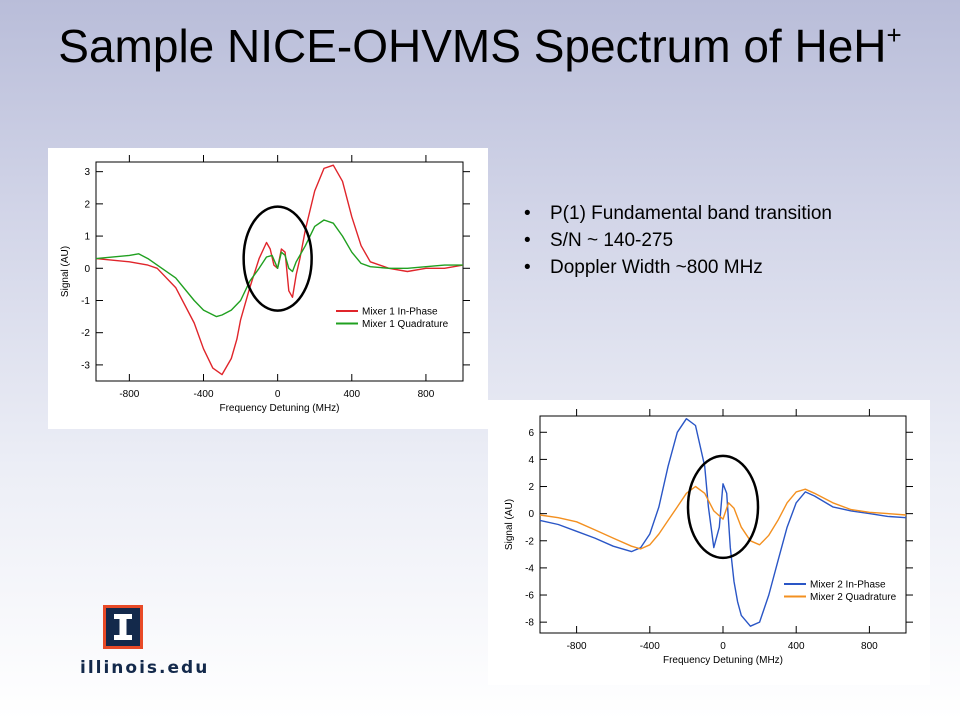 The height and width of the screenshot is (720, 960). Describe the element at coordinates (400, 312) in the screenshot. I see `legend-label: Mixer 1 In-Phase` at that location.